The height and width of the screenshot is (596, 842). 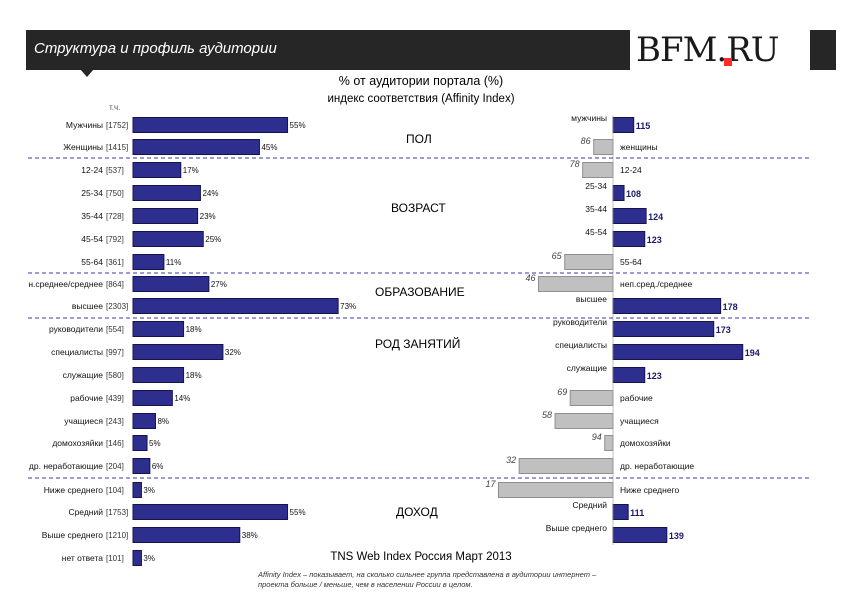 What do you see at coordinates (66, 466) in the screenshot?
I see `left-category-label: др. неработающие` at bounding box center [66, 466].